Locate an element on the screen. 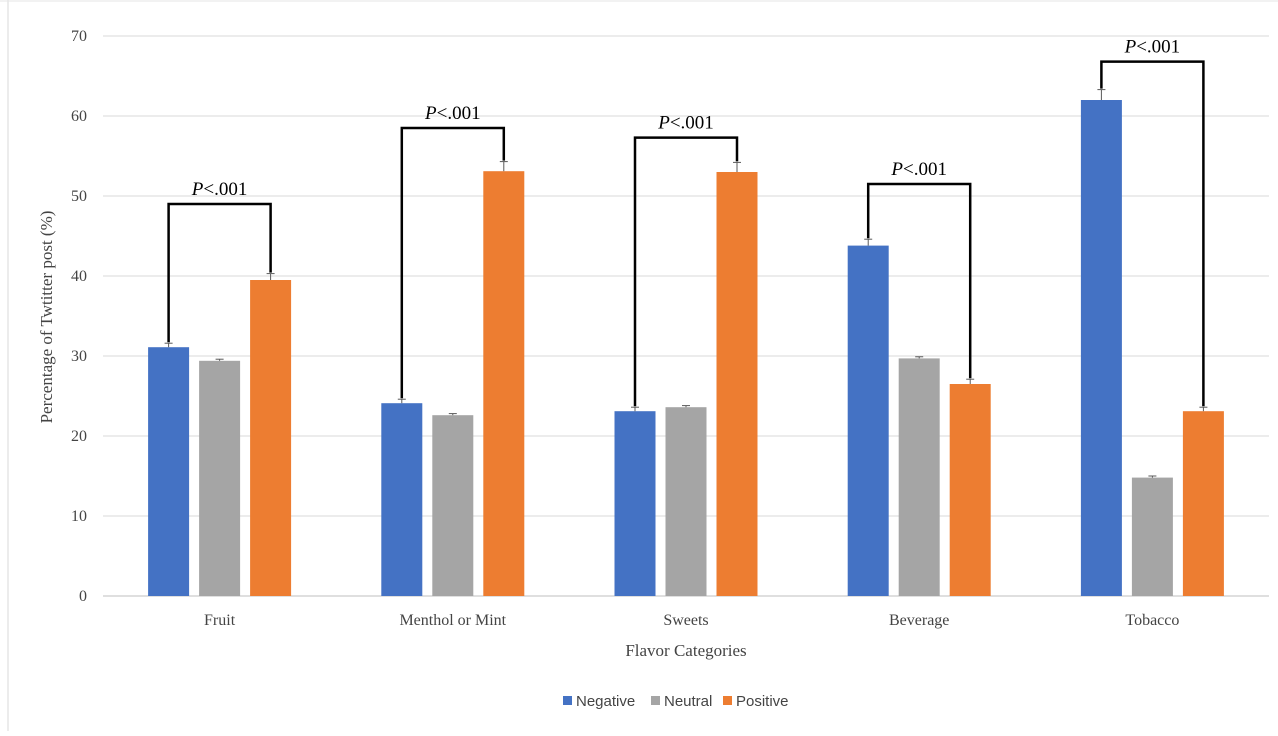 The image size is (1278, 736). x-axis-title: Flavor Categories is located at coordinates (685, 650).